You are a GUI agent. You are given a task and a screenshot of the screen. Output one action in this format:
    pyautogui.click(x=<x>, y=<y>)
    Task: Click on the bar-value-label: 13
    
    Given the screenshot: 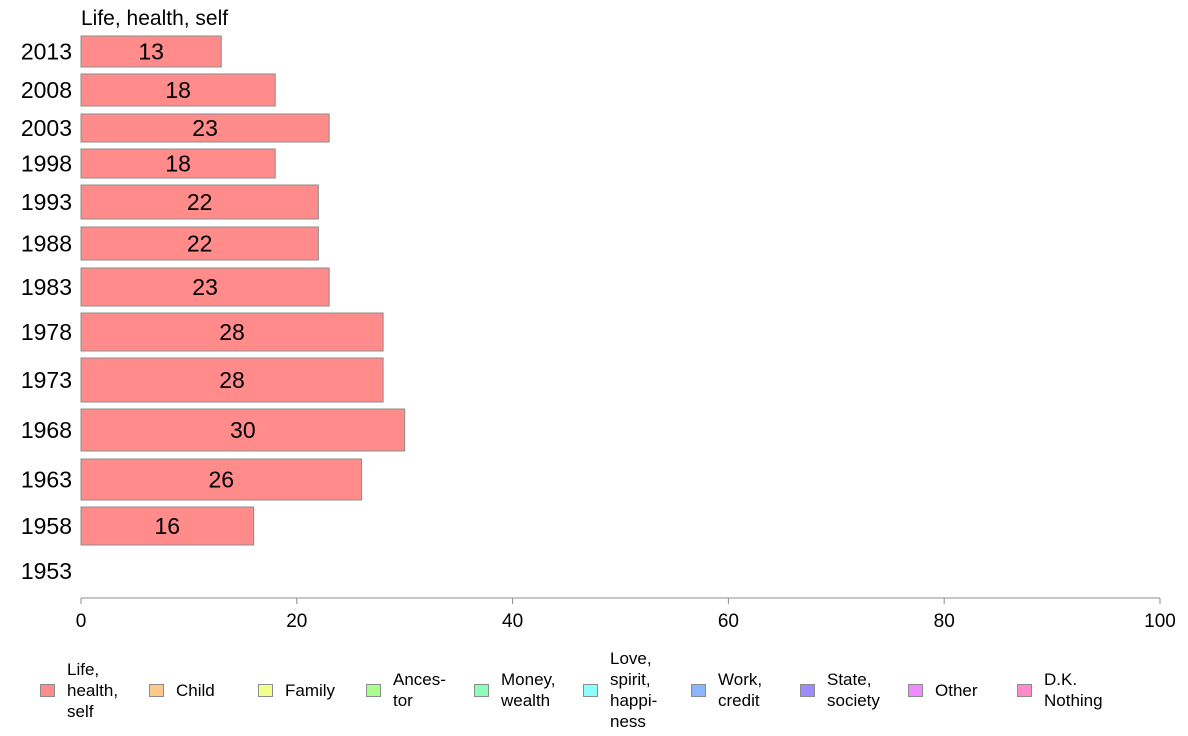 What is the action you would take?
    pyautogui.click(x=151, y=52)
    